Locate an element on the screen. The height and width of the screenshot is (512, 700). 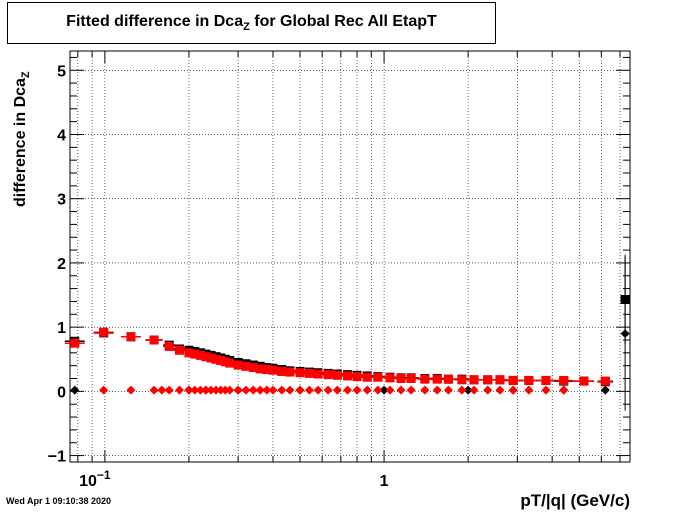
y-tick-label: 1 is located at coordinates (61, 328).